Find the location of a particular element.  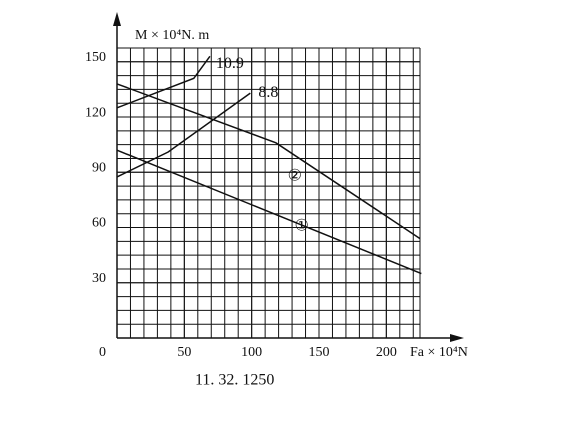

y-tick-label: 30 is located at coordinates (99, 278).